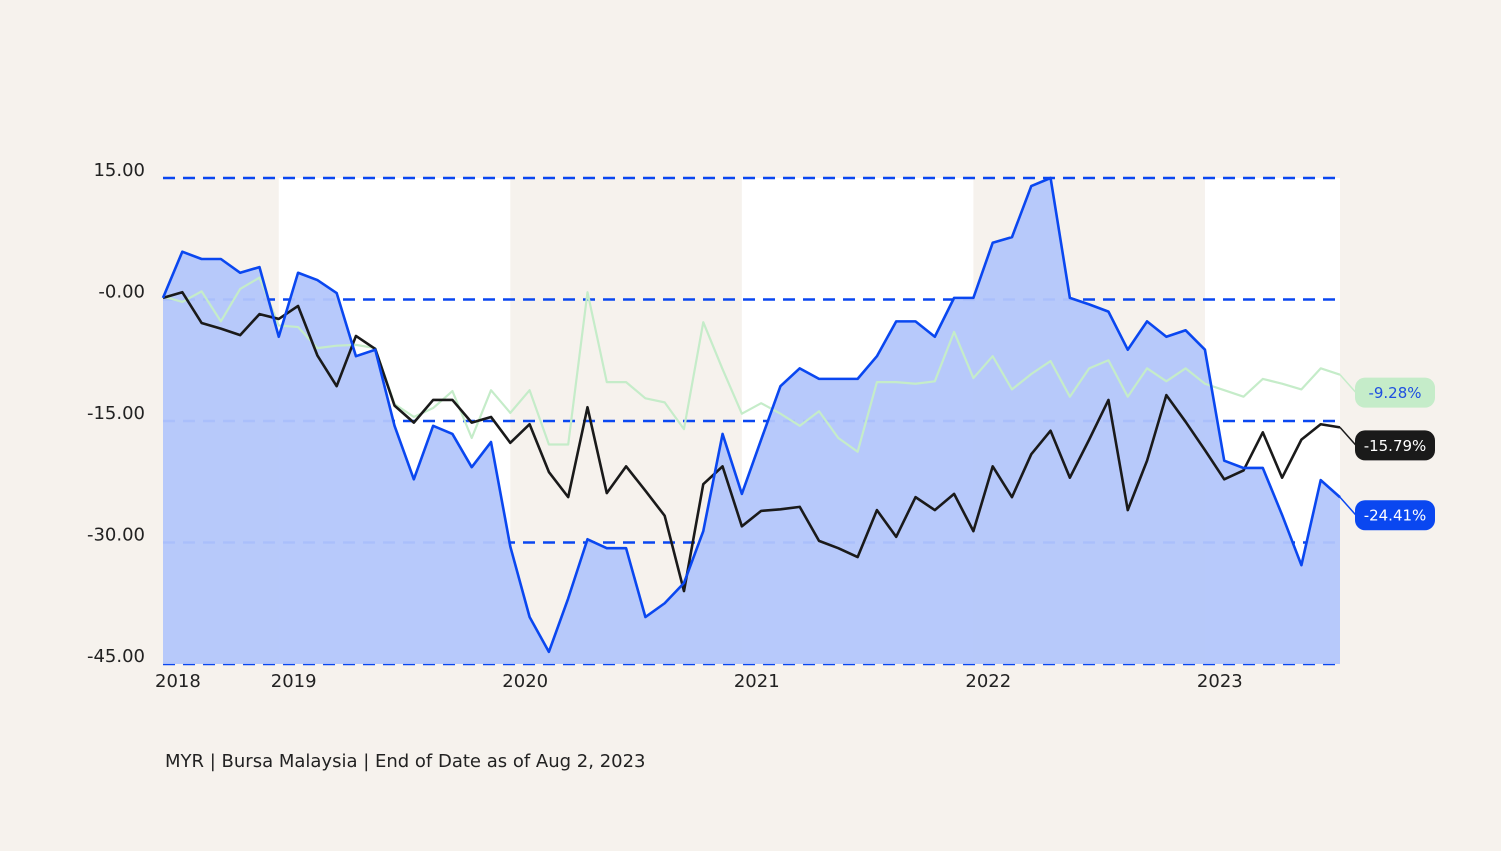  I want to click on x-tick-label: 2021, so click(757, 681).